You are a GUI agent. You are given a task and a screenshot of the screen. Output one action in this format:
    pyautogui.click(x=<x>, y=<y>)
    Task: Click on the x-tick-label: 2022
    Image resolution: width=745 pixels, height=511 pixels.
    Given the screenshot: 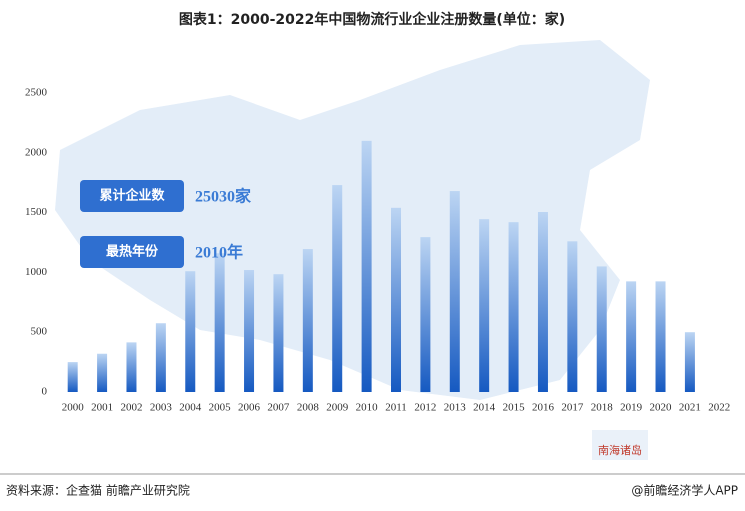 What is the action you would take?
    pyautogui.click(x=719, y=408)
    